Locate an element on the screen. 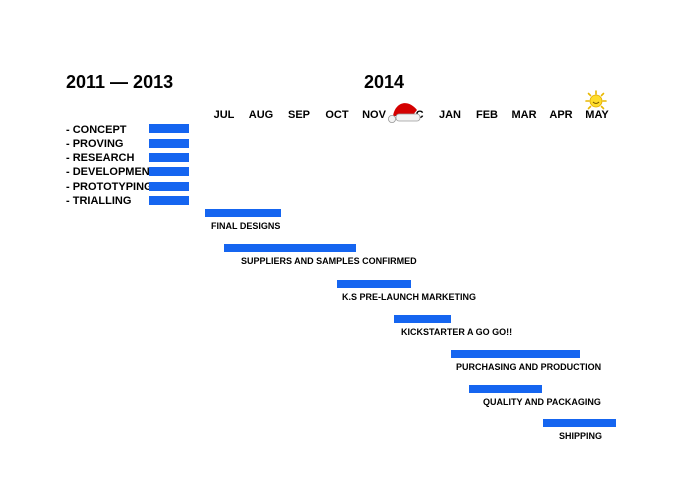 Image resolution: width=700 pixels, height=495 pixels. phase-proving: - PROVING is located at coordinates (95, 144).